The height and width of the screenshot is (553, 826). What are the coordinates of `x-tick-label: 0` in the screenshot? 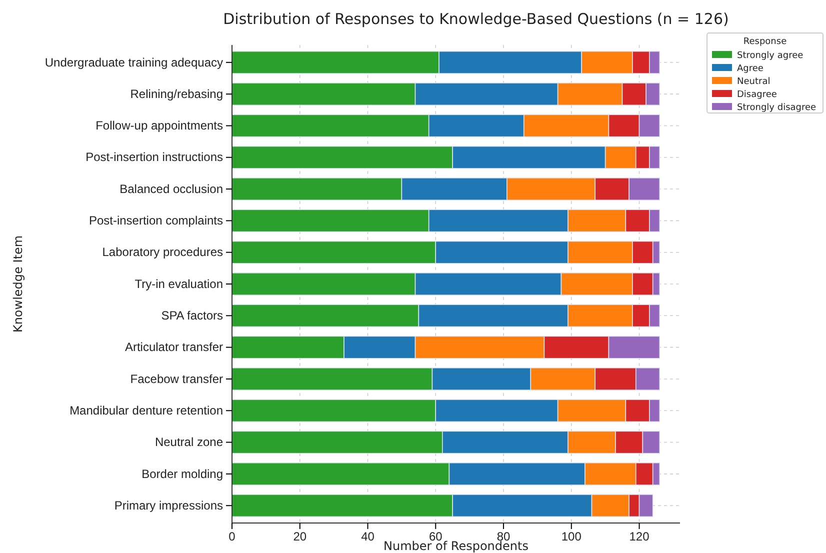 It's located at (232, 537).